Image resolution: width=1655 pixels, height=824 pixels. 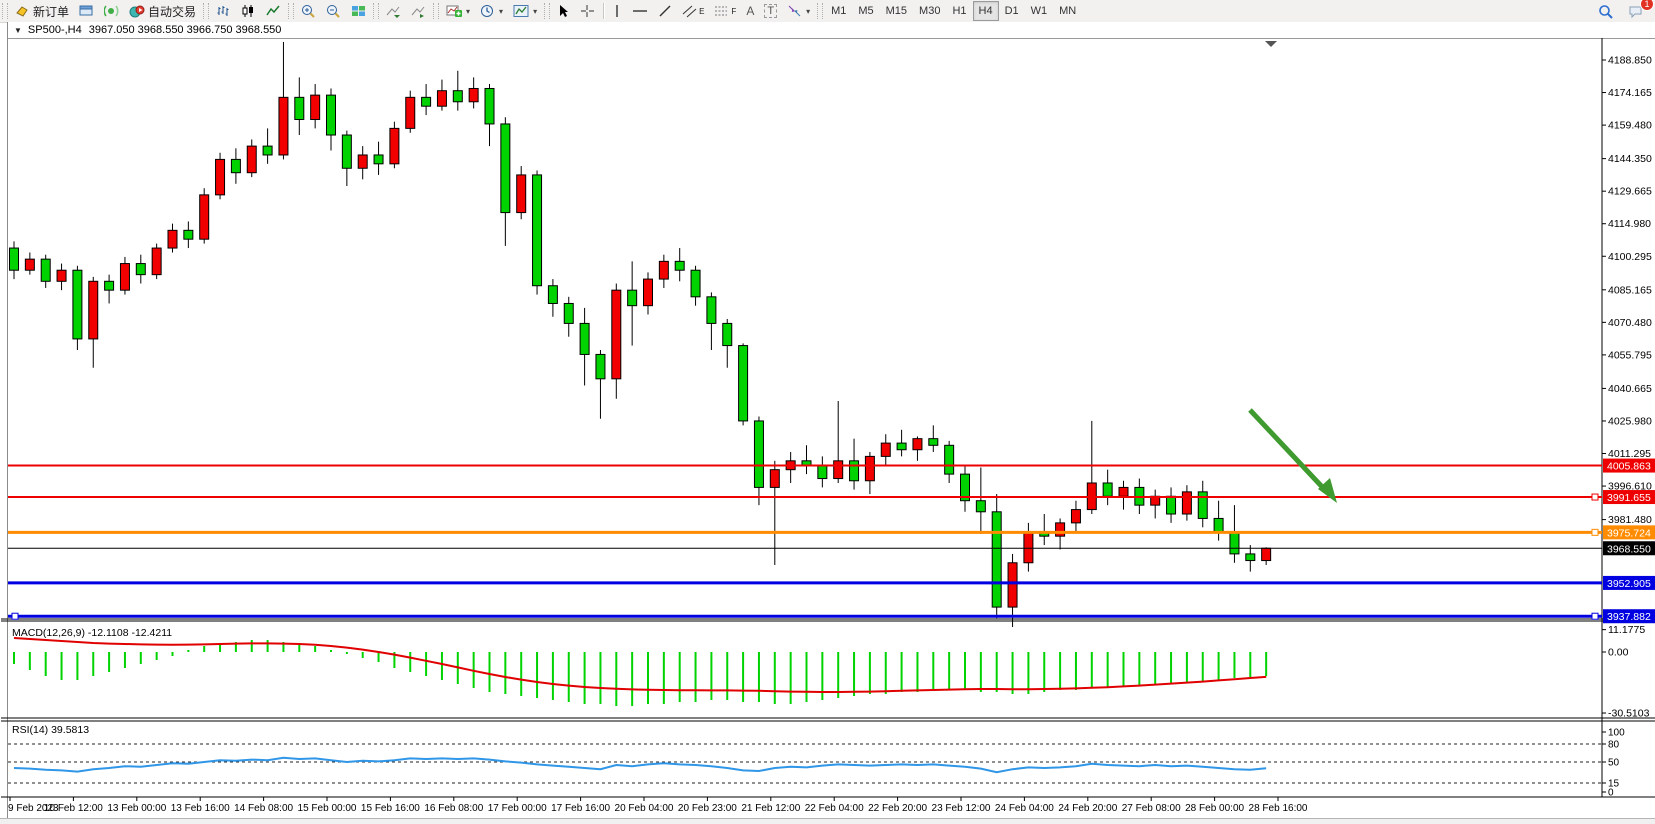 What do you see at coordinates (1614, 763) in the screenshot?
I see `svg-text: 50` at bounding box center [1614, 763].